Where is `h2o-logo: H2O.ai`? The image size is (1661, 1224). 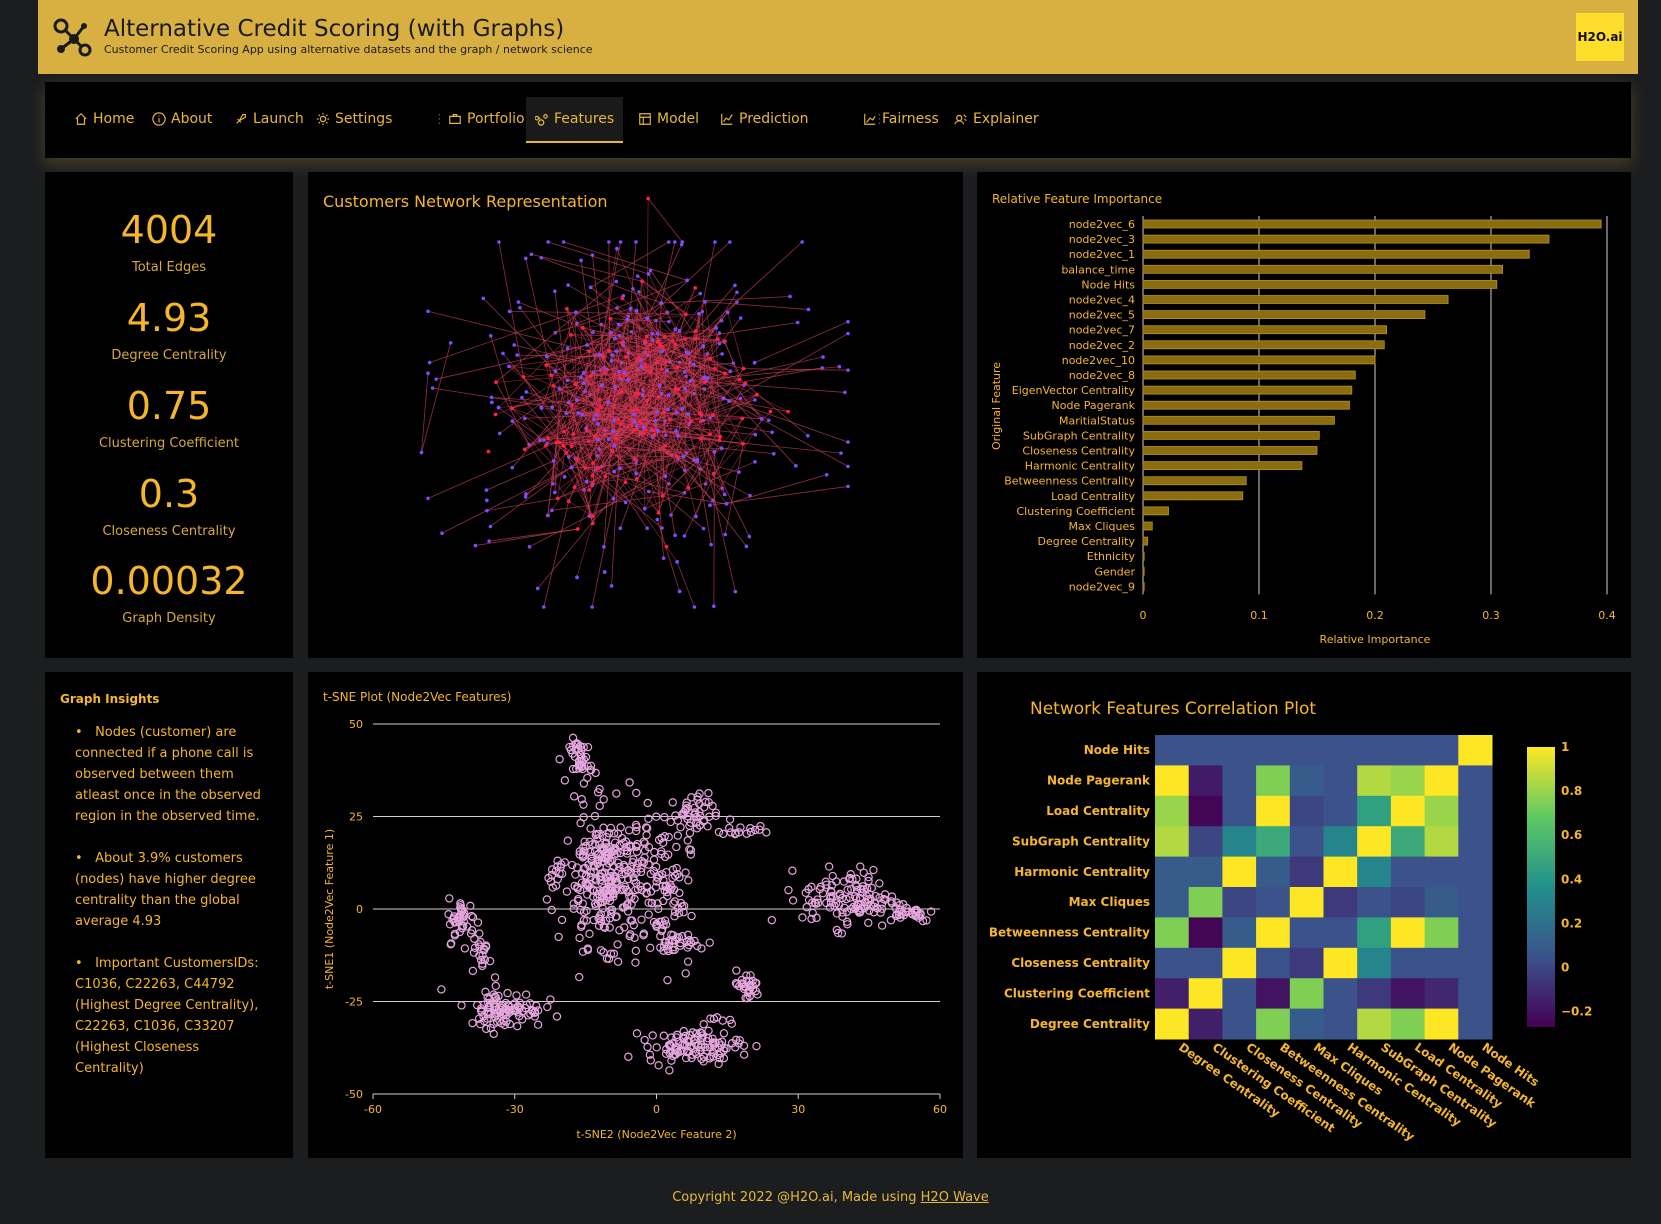 h2o-logo: H2O.ai is located at coordinates (1600, 37).